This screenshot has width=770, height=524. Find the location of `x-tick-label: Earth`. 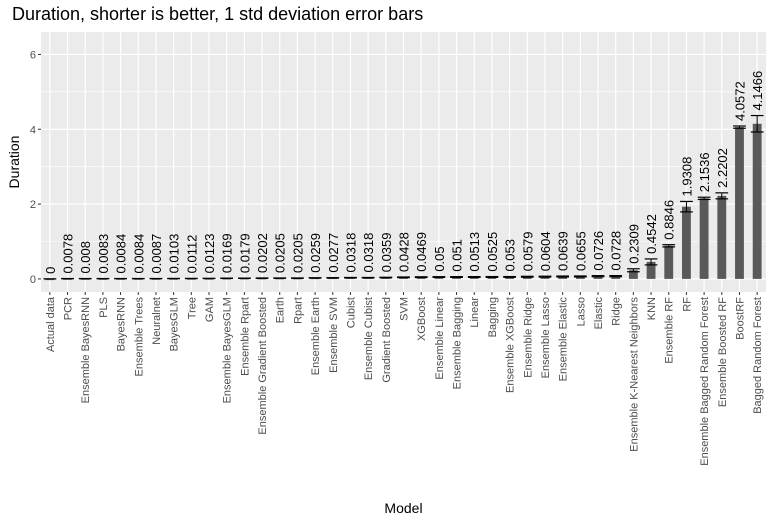

x-tick-label: Earth is located at coordinates (281, 310).